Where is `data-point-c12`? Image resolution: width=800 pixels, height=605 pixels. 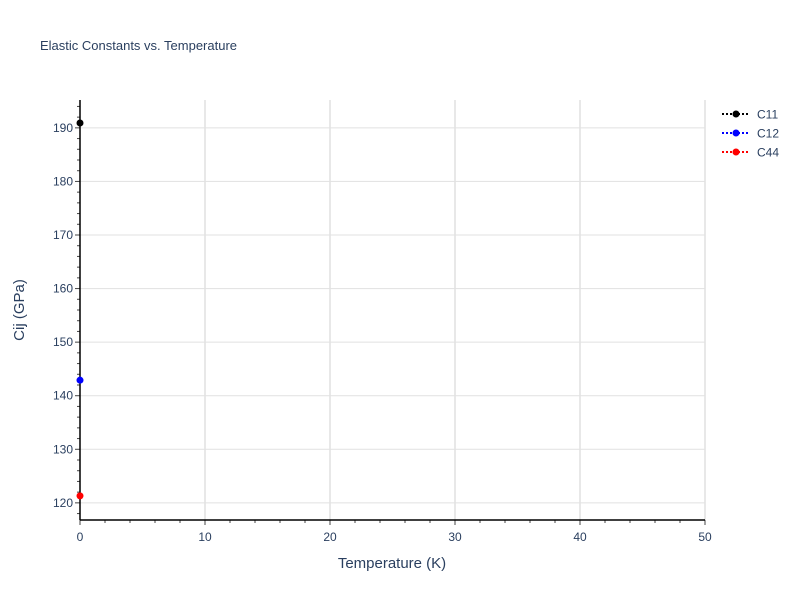 data-point-c12 is located at coordinates (80, 380).